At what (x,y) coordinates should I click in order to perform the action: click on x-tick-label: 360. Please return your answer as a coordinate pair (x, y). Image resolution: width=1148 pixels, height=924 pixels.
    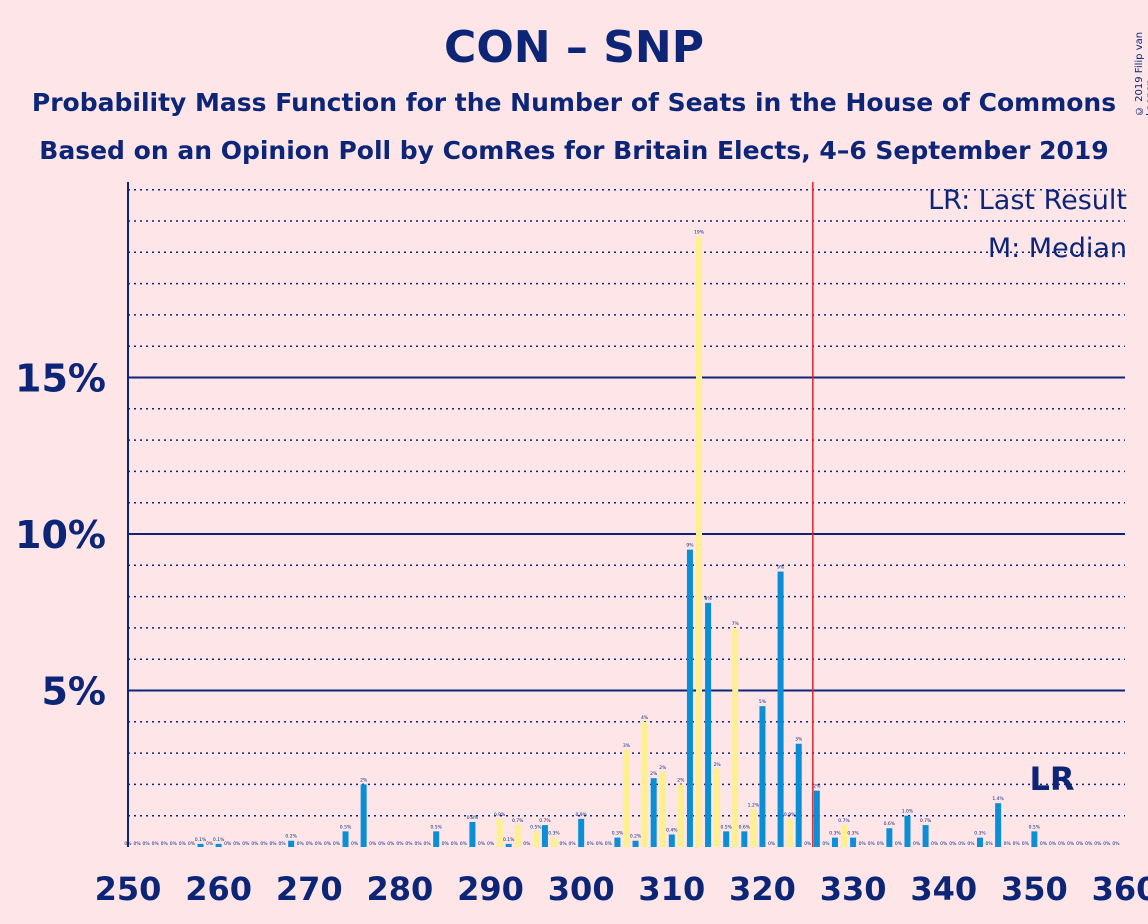
    Looking at the image, I should click on (1120, 889).